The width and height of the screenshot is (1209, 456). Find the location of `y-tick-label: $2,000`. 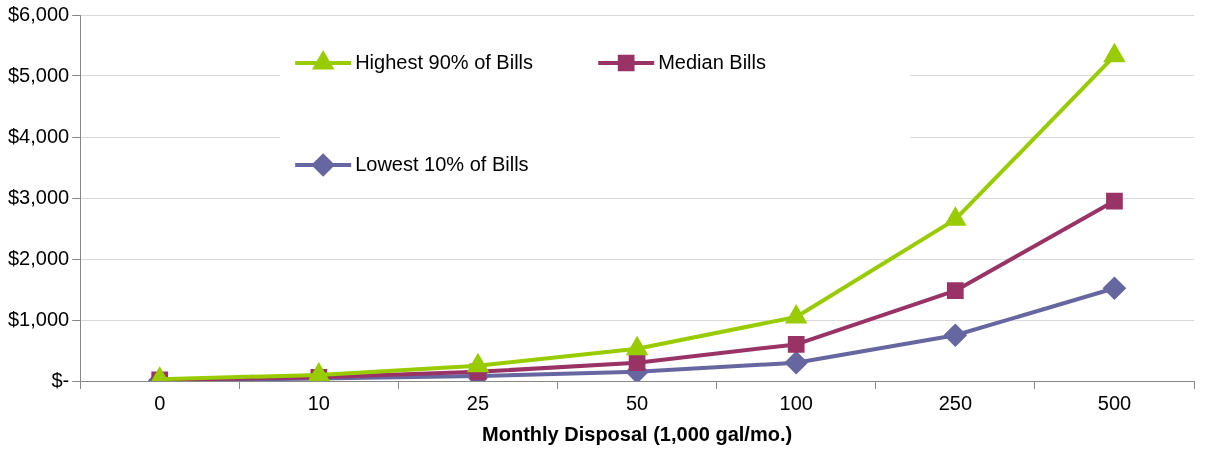

y-tick-label: $2,000 is located at coordinates (39, 257).